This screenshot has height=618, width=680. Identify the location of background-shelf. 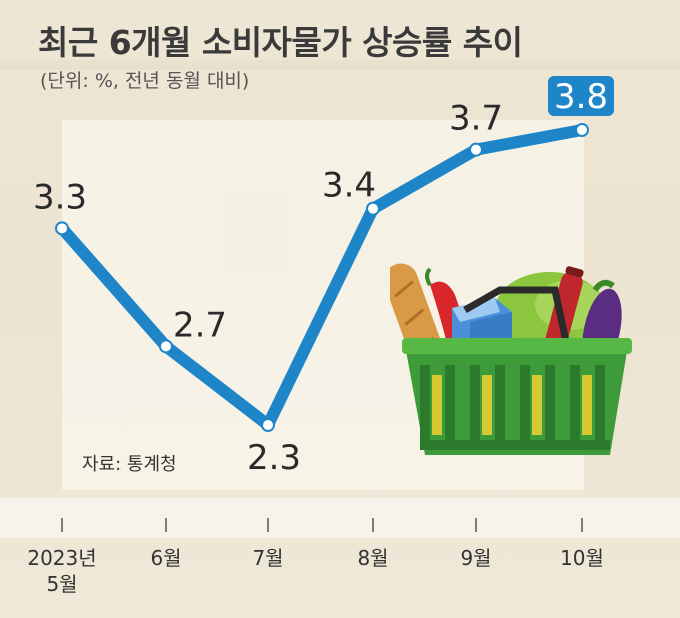
(340, 65).